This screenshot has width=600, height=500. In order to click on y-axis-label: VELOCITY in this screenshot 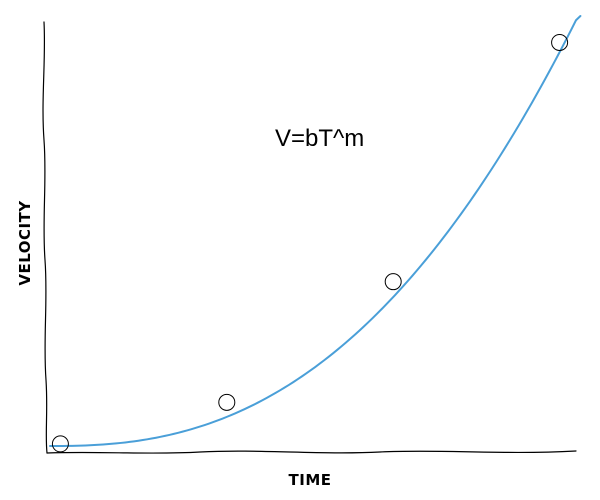, I will do `click(25, 243)`.